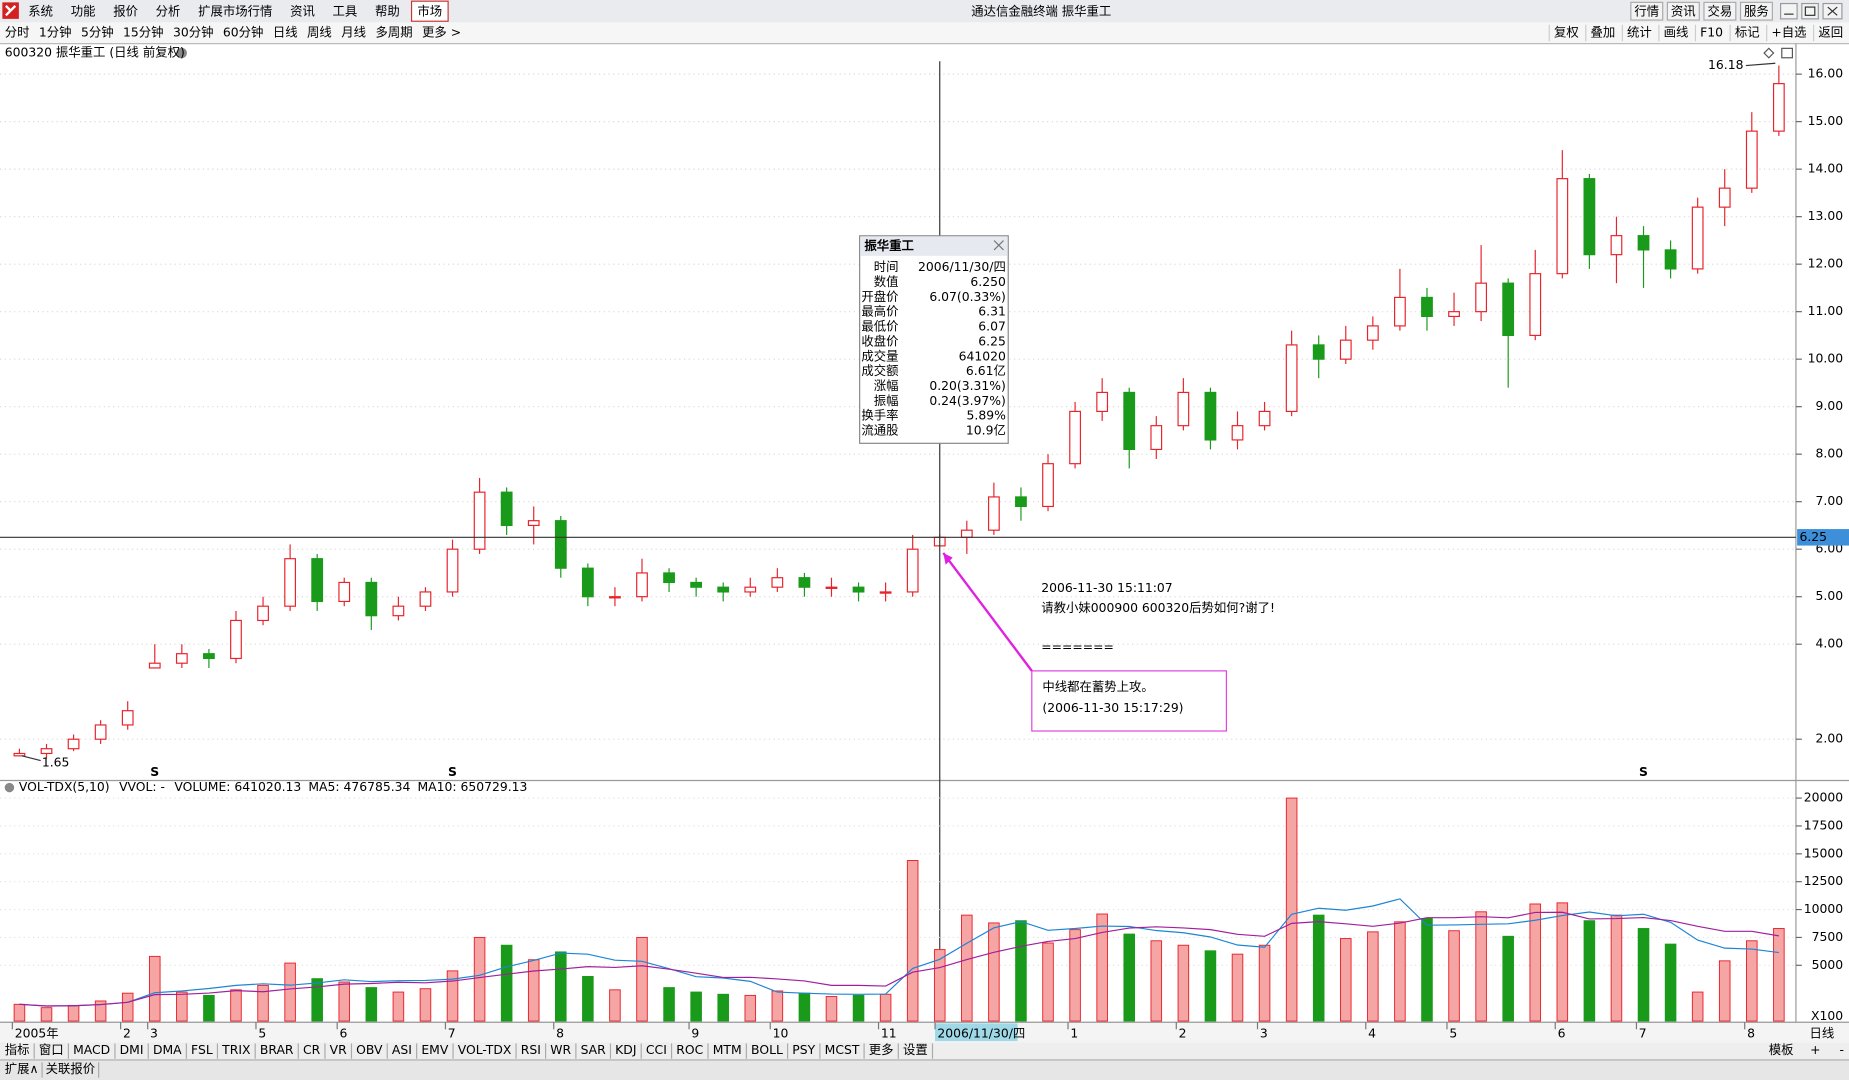 This screenshot has height=1080, width=1849. I want to click on panel-icon, so click(1787, 53).